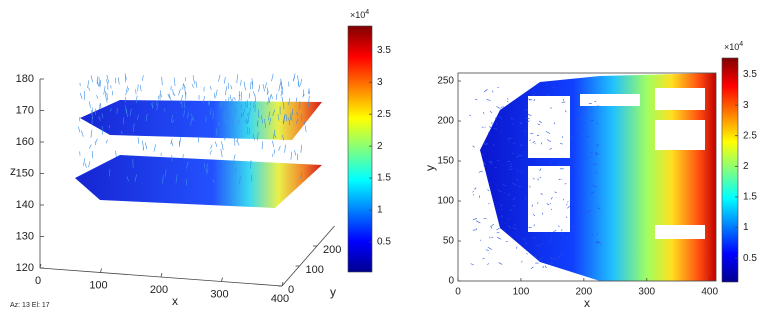 This screenshot has height=316, width=765. I want to click on x-tick-label: 200, so click(159, 290).